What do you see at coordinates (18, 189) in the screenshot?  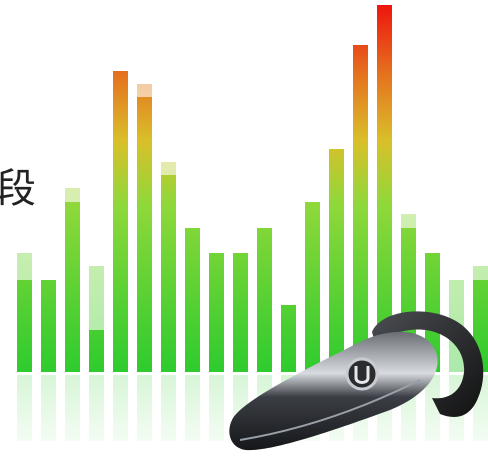 I see `caption-text: 段` at bounding box center [18, 189].